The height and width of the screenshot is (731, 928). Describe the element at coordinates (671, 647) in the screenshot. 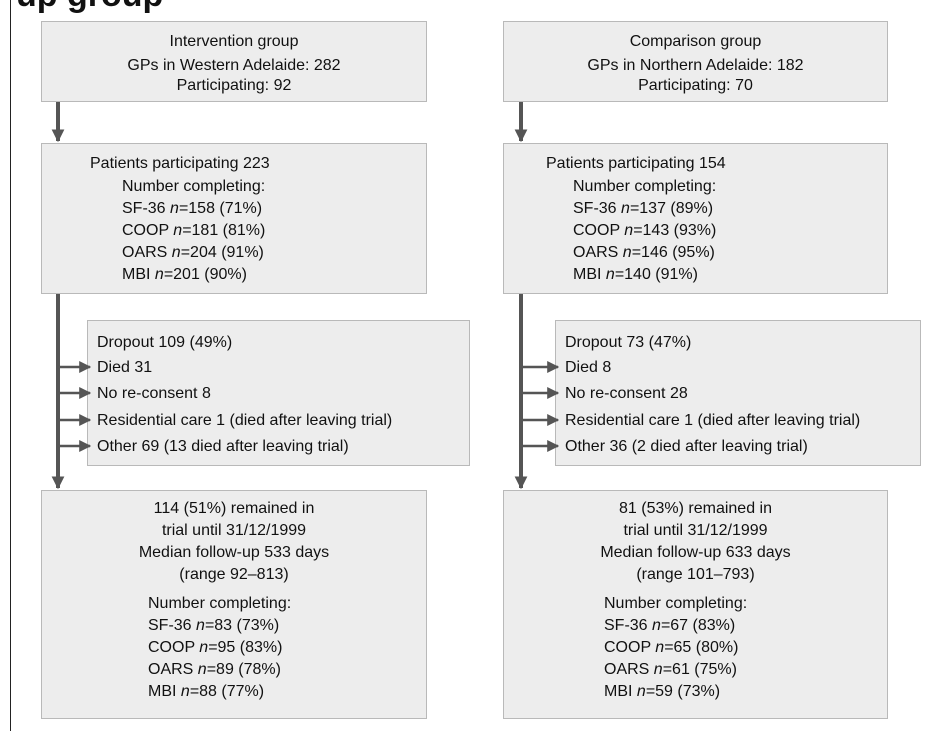

I see `completing-row: COOP n=65 (80%)` at that location.